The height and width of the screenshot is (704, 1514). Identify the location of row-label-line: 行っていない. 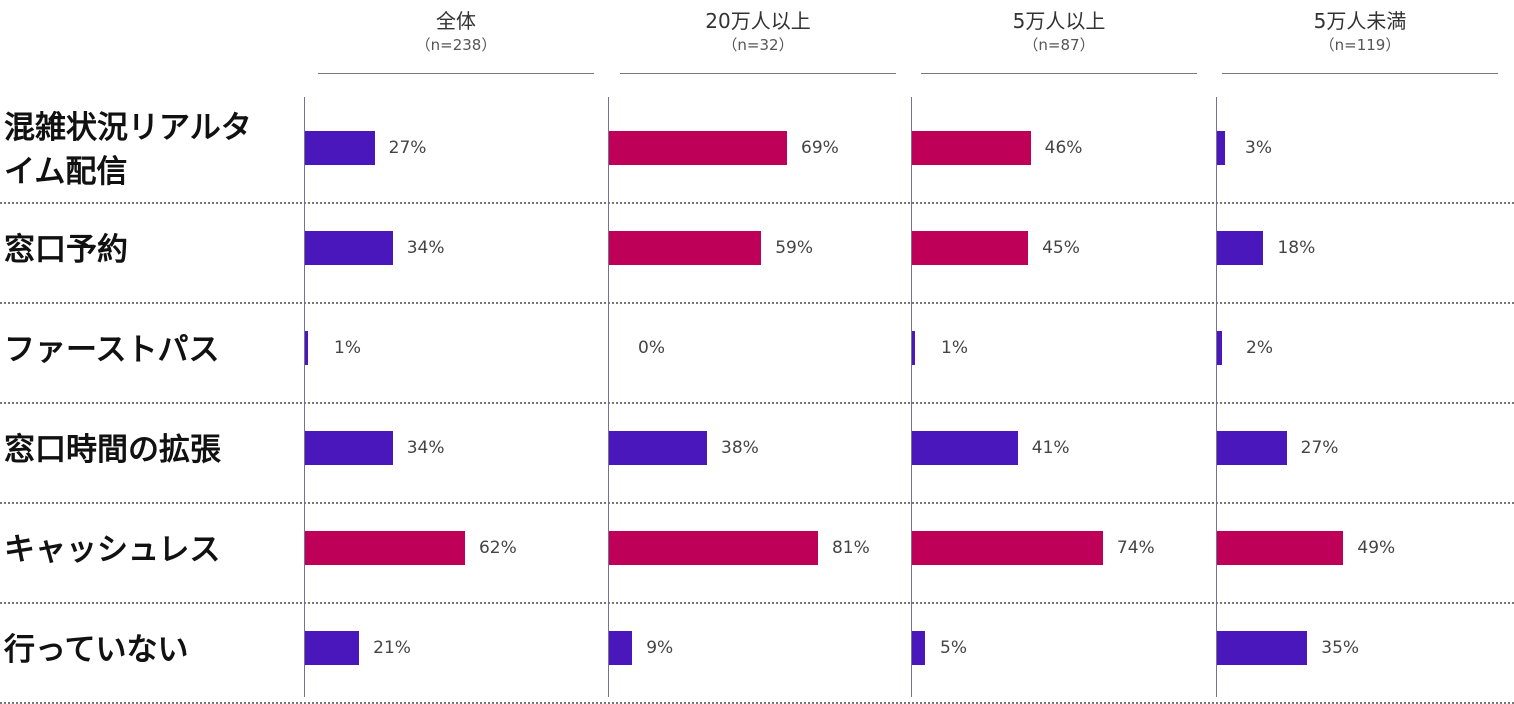
(96, 650).